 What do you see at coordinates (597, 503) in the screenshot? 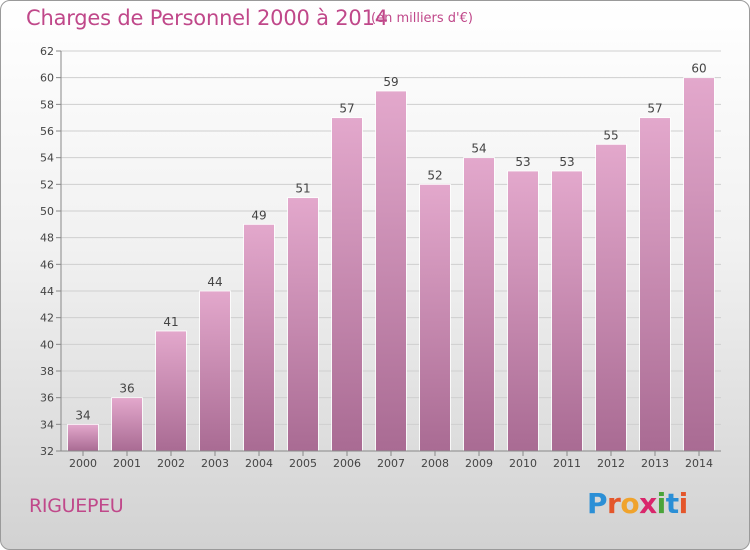
I see `logo-letter: P` at bounding box center [597, 503].